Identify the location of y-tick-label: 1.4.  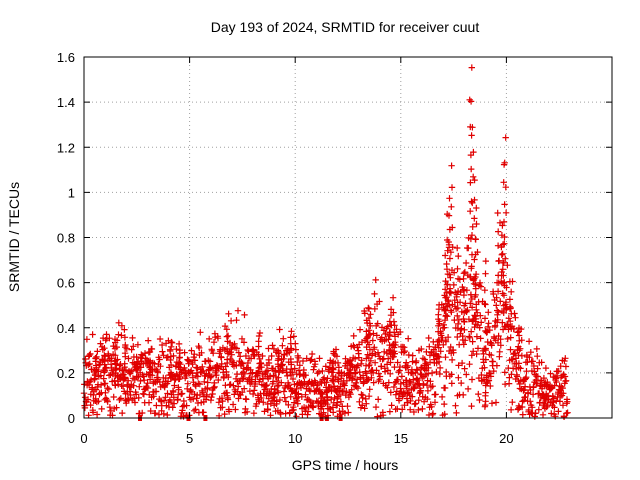
(66, 102).